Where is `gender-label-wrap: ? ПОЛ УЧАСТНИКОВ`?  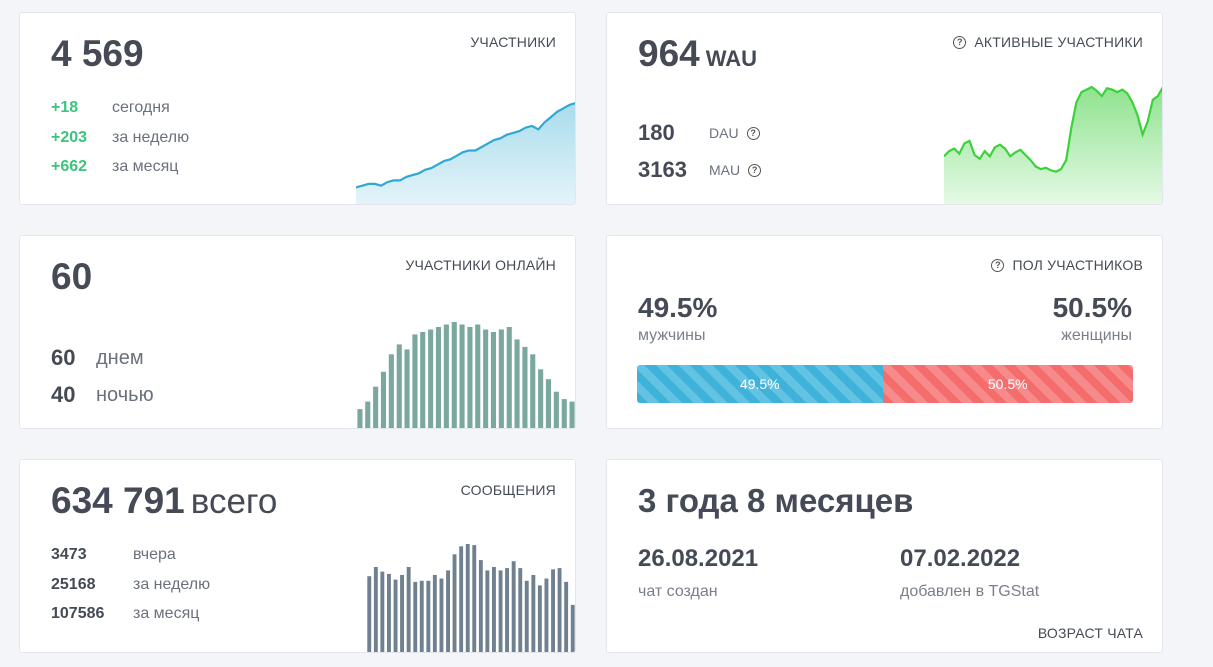 gender-label-wrap: ? ПОЛ УЧАСТНИКОВ is located at coordinates (1067, 265).